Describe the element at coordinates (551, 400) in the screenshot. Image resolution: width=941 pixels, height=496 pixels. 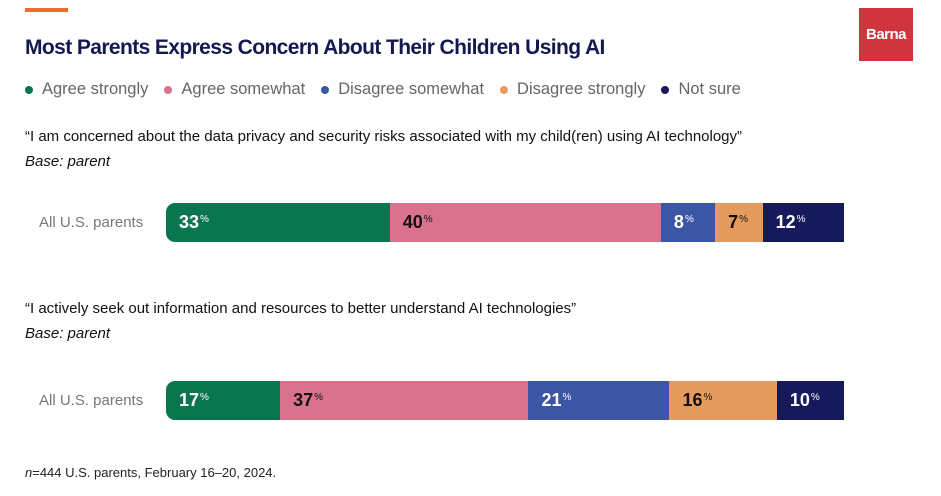
I see `data-label: 21` at that location.